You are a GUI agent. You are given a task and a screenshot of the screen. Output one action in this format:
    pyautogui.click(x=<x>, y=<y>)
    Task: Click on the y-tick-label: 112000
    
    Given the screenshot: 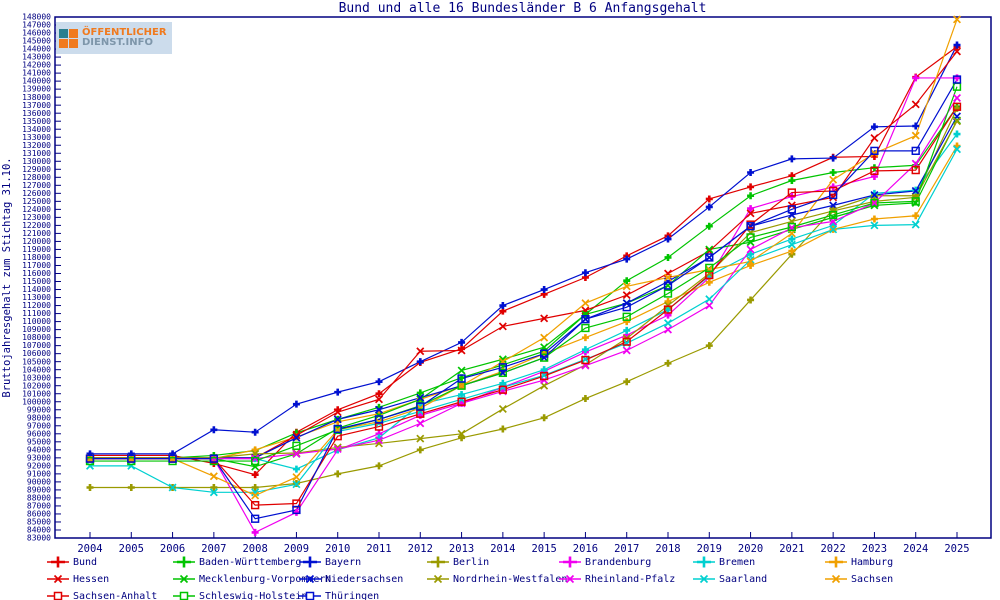 What is the action you would take?
    pyautogui.click(x=36, y=305)
    